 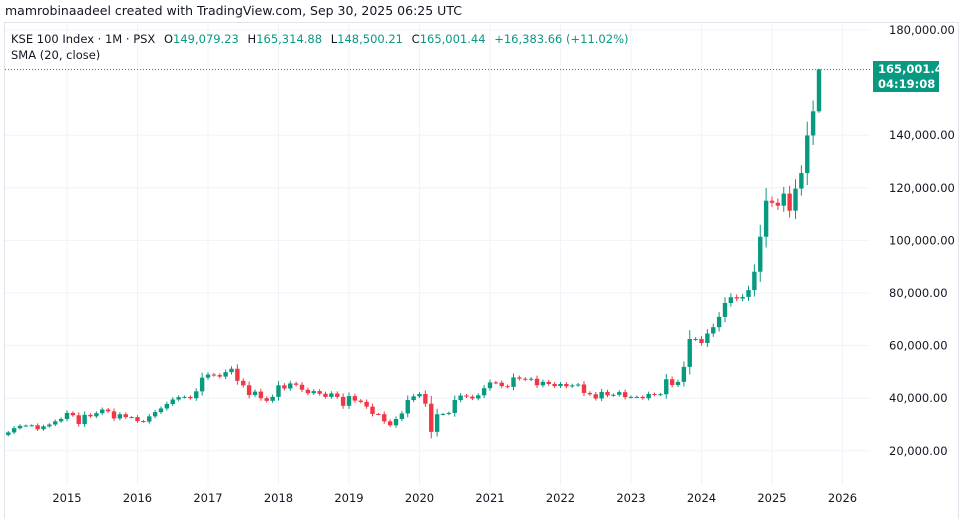 What do you see at coordinates (137, 498) in the screenshot?
I see `x-tick-label: 2016` at bounding box center [137, 498].